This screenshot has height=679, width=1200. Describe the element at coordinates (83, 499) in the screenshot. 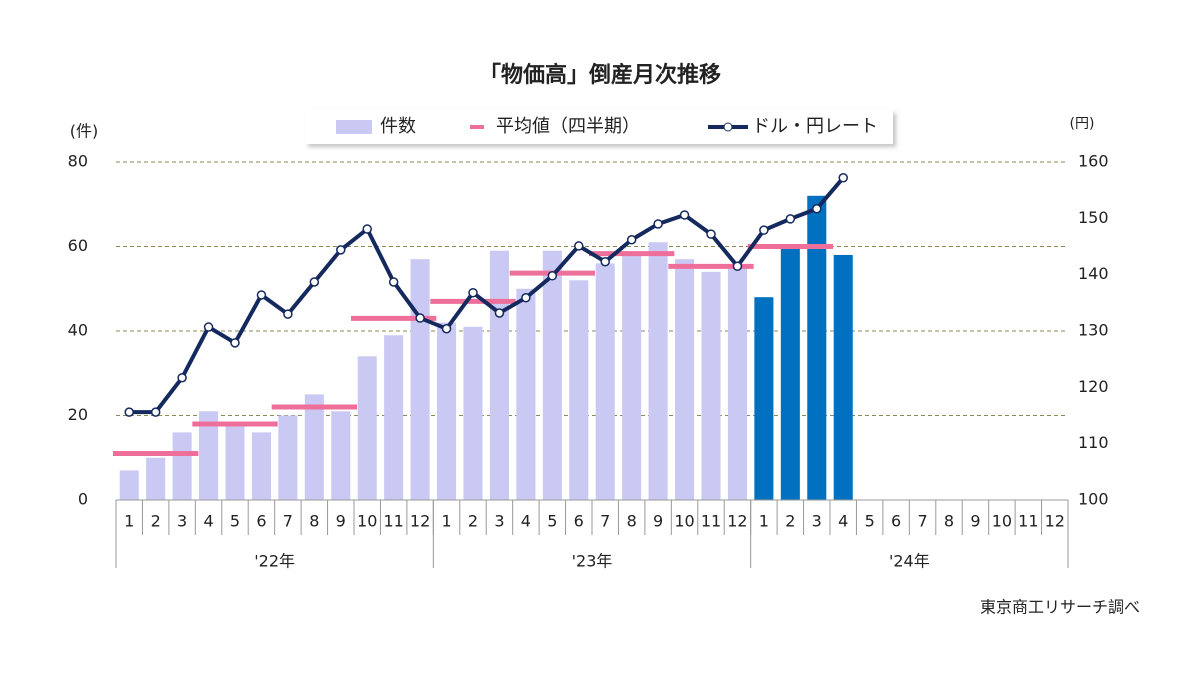

I see `y-tick-label: 0` at that location.